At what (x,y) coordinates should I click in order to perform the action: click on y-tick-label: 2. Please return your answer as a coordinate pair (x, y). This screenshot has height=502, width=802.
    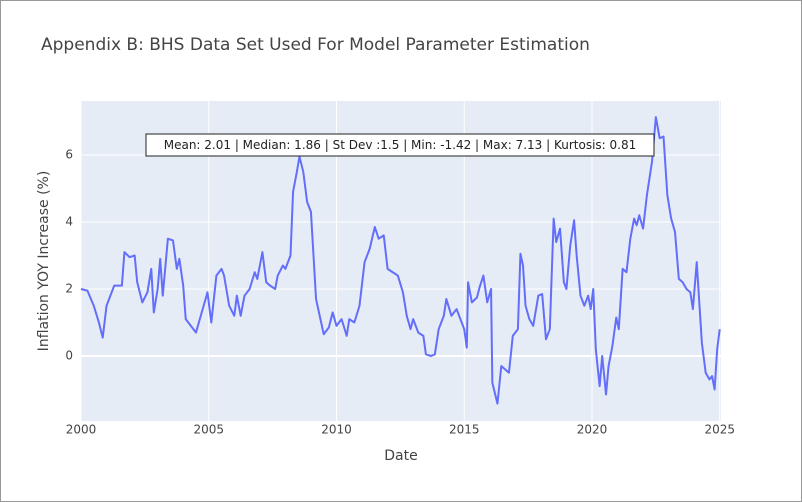
    Looking at the image, I should click on (69, 288).